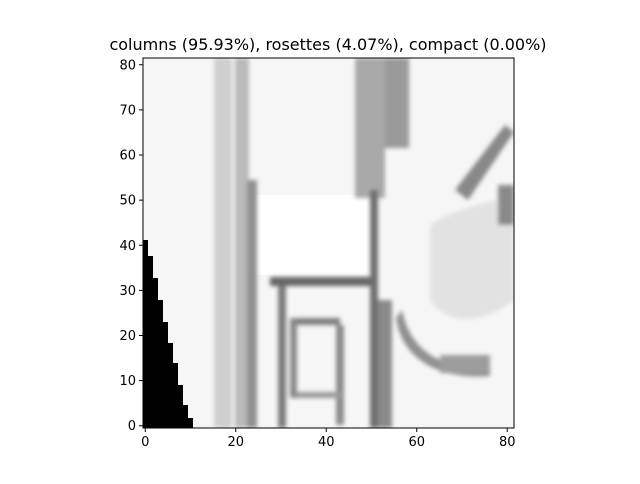  Describe the element at coordinates (472, 254) in the screenshot. I see `rosette-shade` at that location.